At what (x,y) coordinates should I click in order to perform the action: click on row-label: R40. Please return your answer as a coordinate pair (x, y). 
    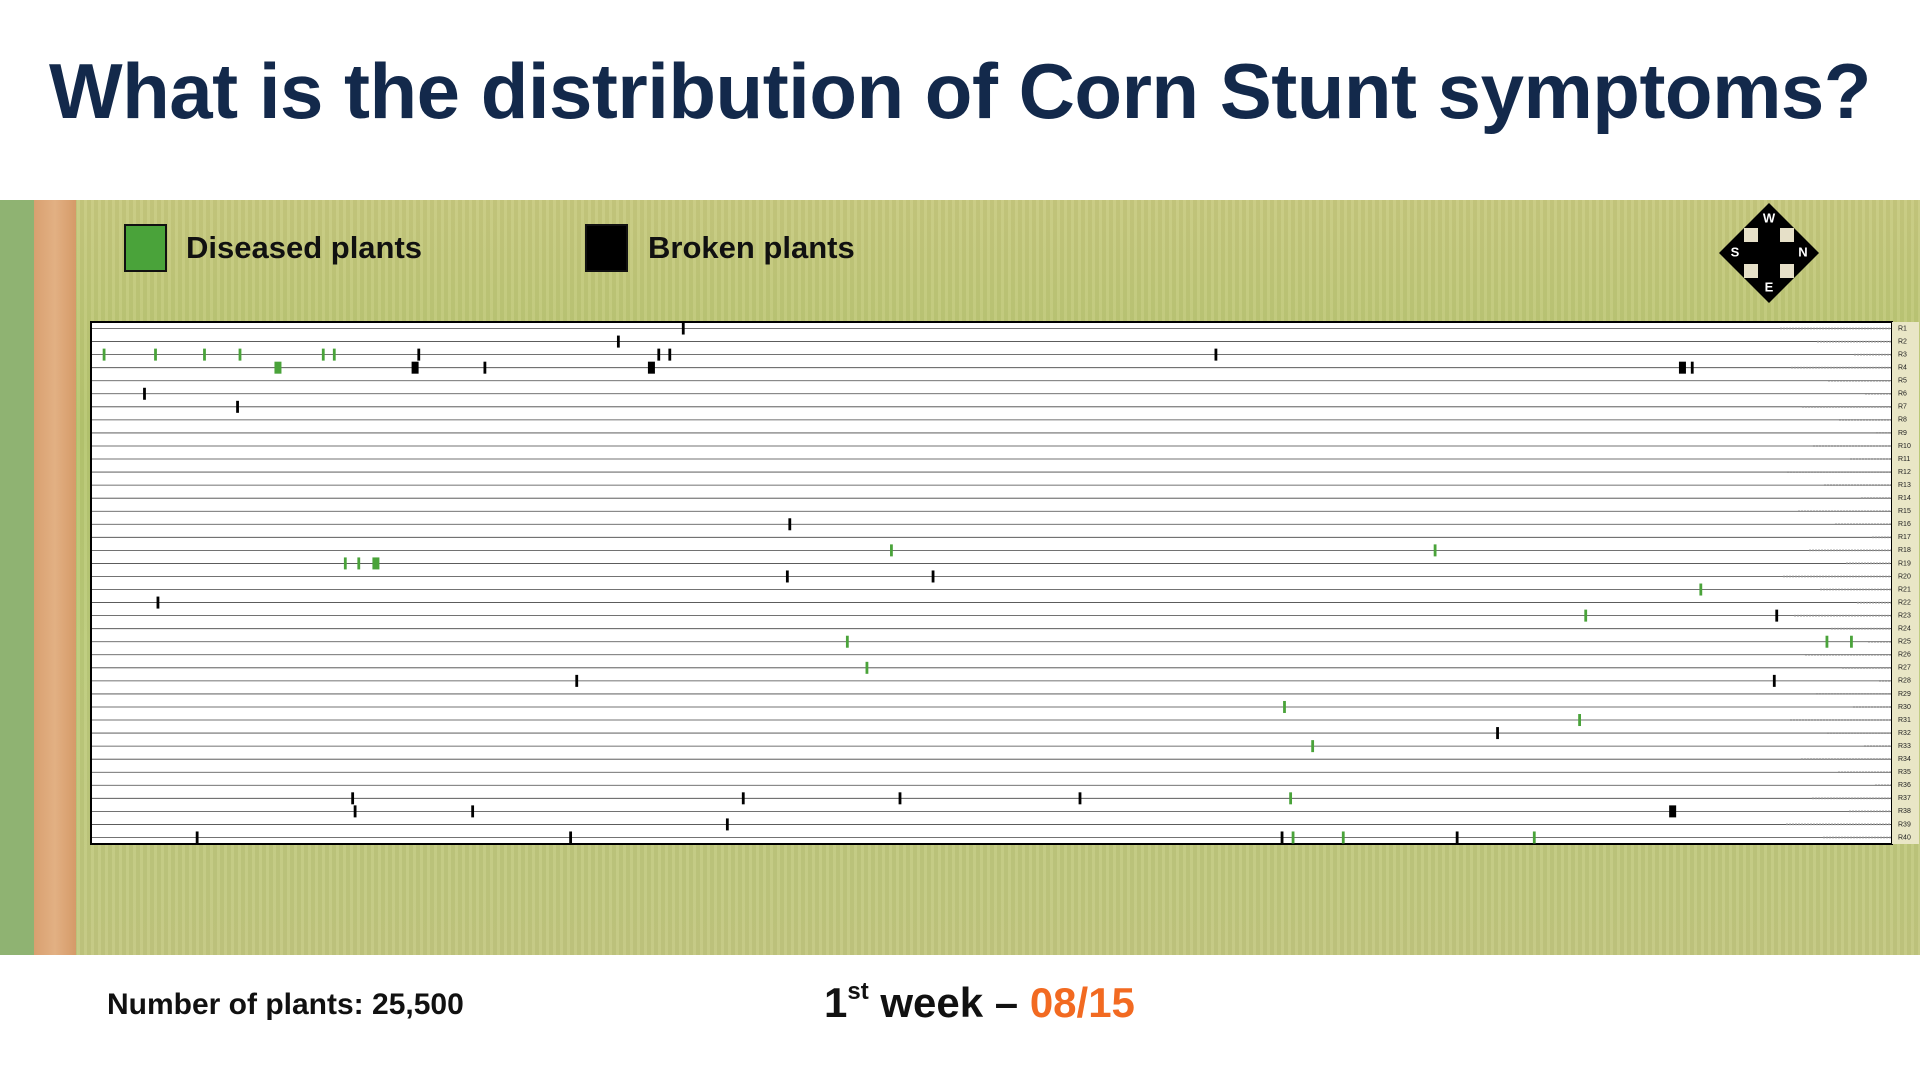
    Looking at the image, I should click on (1904, 837).